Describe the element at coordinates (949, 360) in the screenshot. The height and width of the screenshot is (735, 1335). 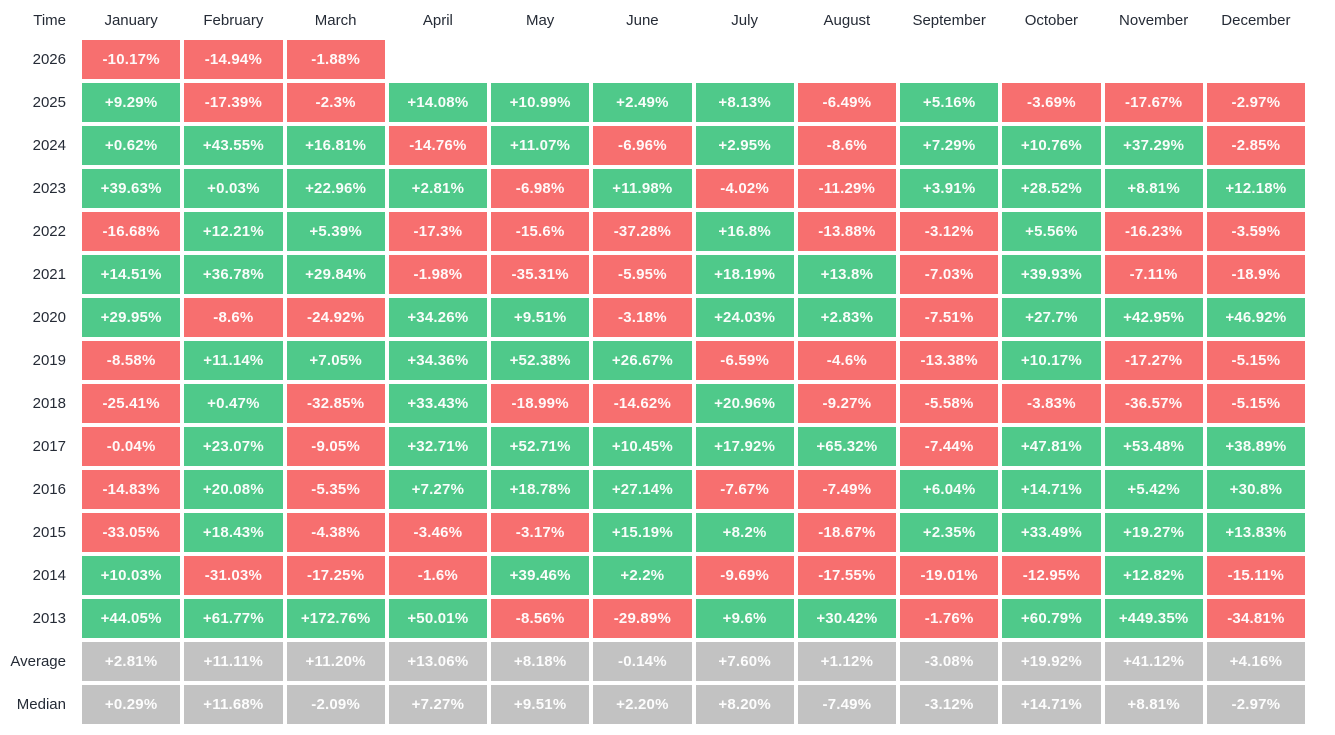
I see `return-cell-2019-september: -13.38%` at that location.